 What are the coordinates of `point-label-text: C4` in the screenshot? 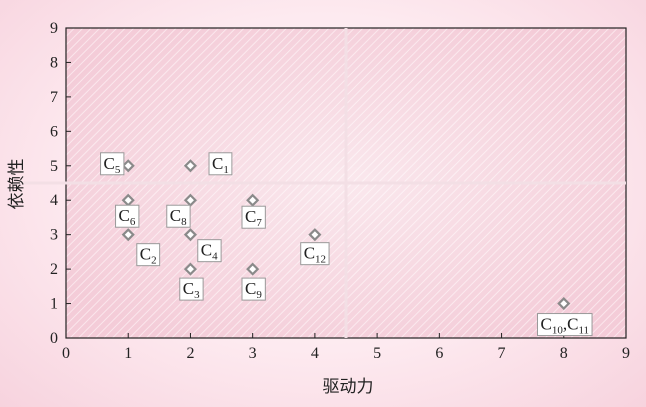 It's located at (209, 252).